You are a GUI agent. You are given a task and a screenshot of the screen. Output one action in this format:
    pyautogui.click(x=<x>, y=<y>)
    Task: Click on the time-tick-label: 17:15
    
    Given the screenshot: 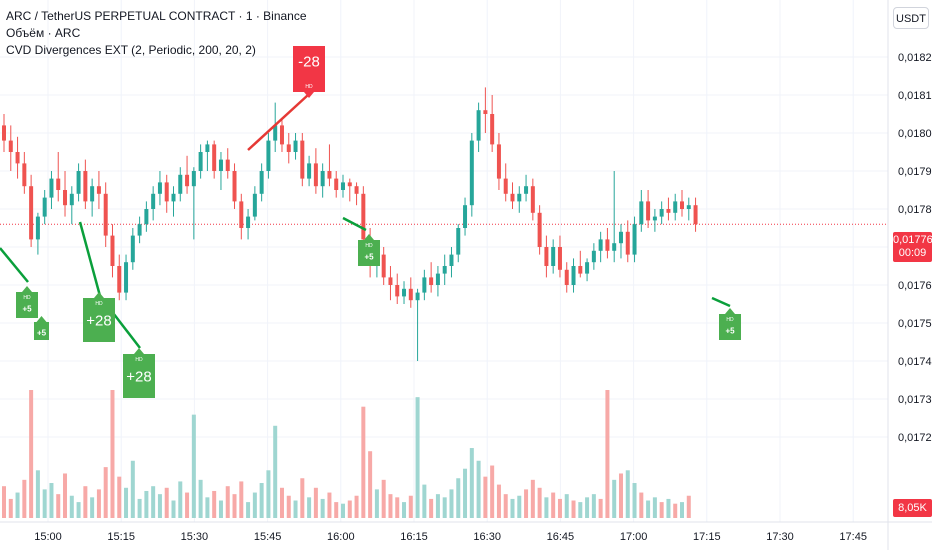 What is the action you would take?
    pyautogui.click(x=707, y=537)
    